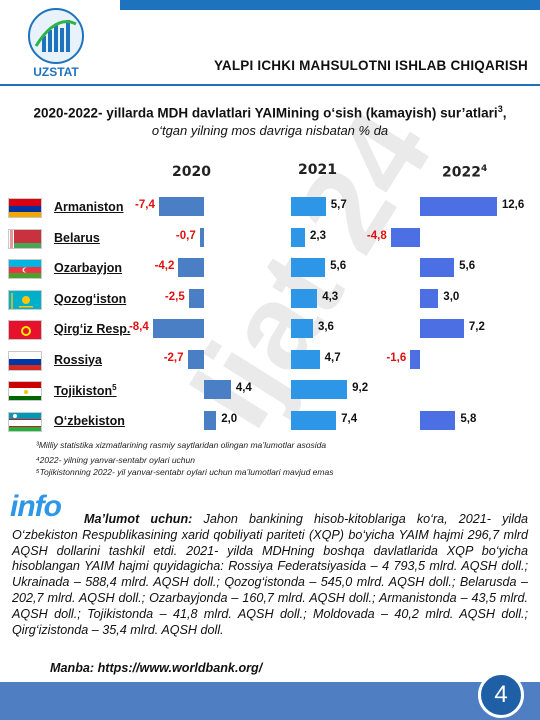 Image resolution: width=540 pixels, height=720 pixels. Describe the element at coordinates (145, 205) in the screenshot. I see `data-label: -7,4` at that location.